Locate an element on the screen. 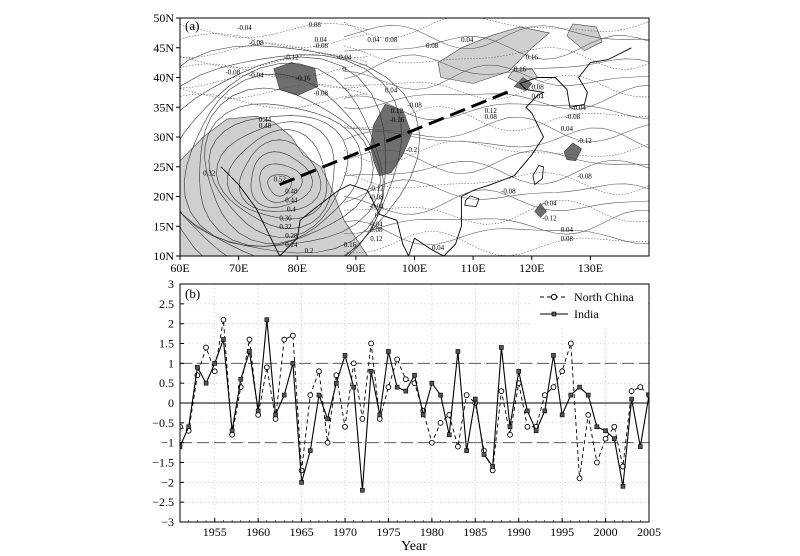 This screenshot has width=800, height=556. panel-b-label: (b) is located at coordinates (192, 293).